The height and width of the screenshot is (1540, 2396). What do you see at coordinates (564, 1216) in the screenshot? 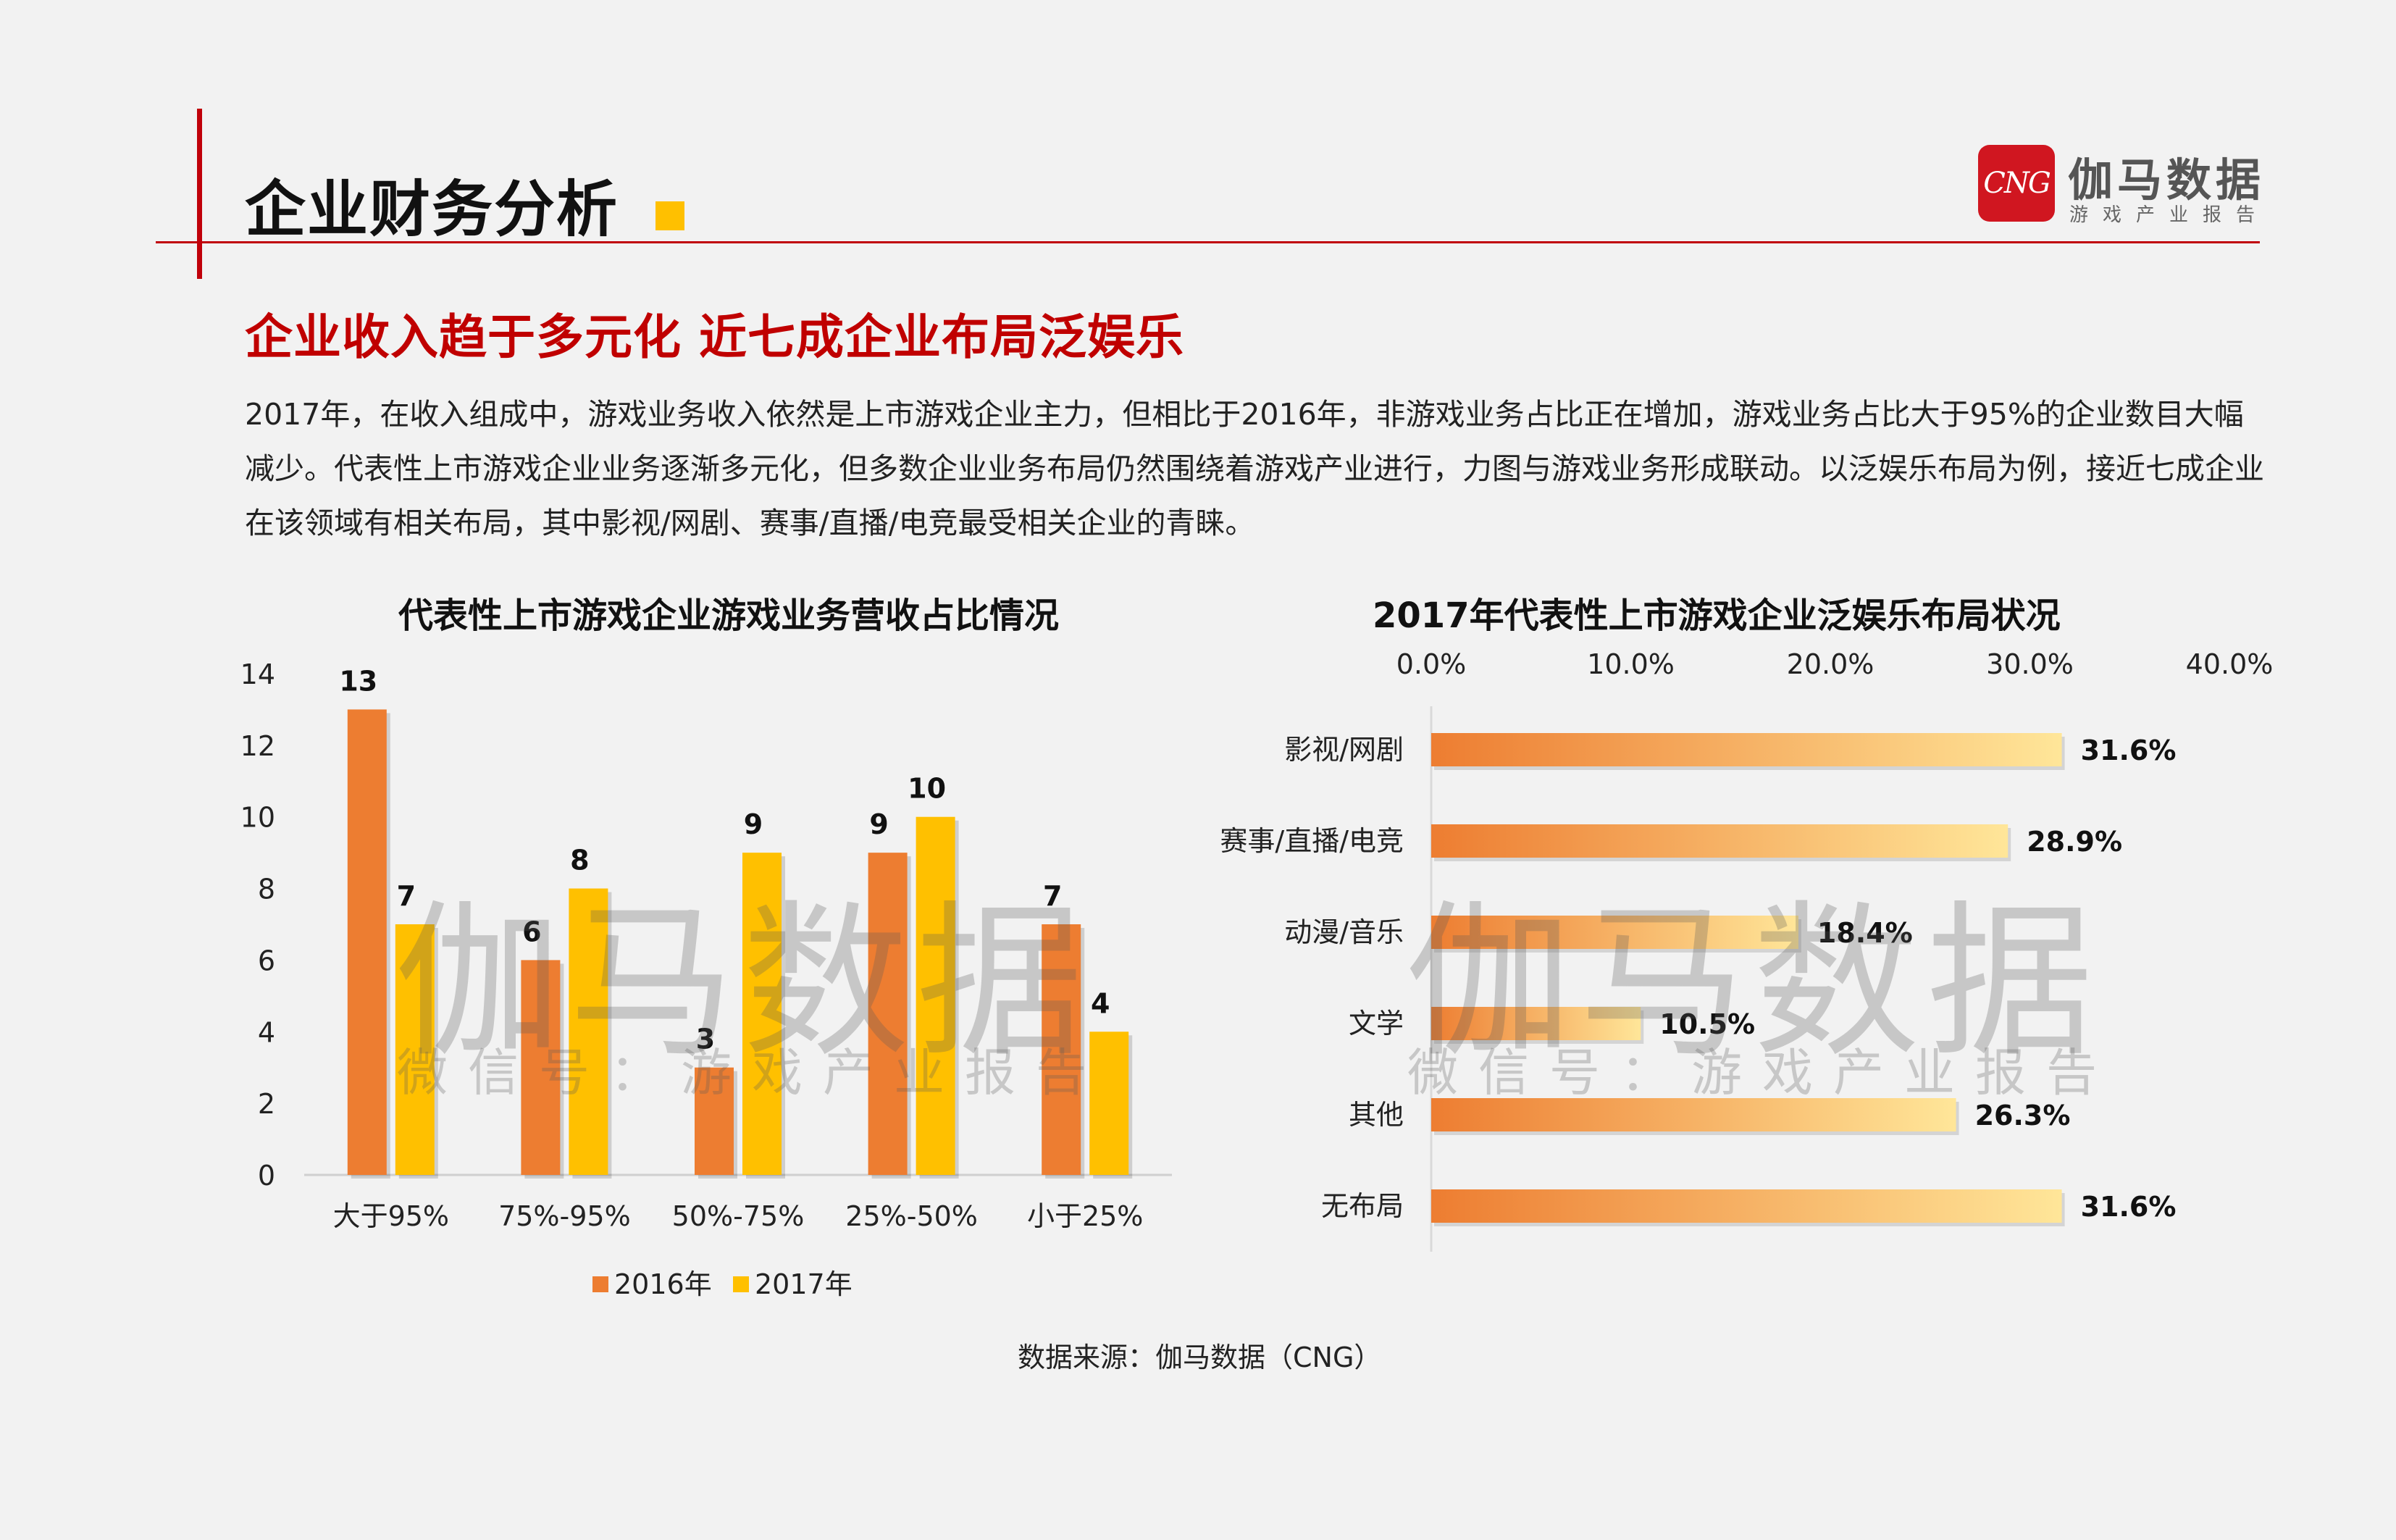
I see `category-label: 75%-95%` at bounding box center [564, 1216].